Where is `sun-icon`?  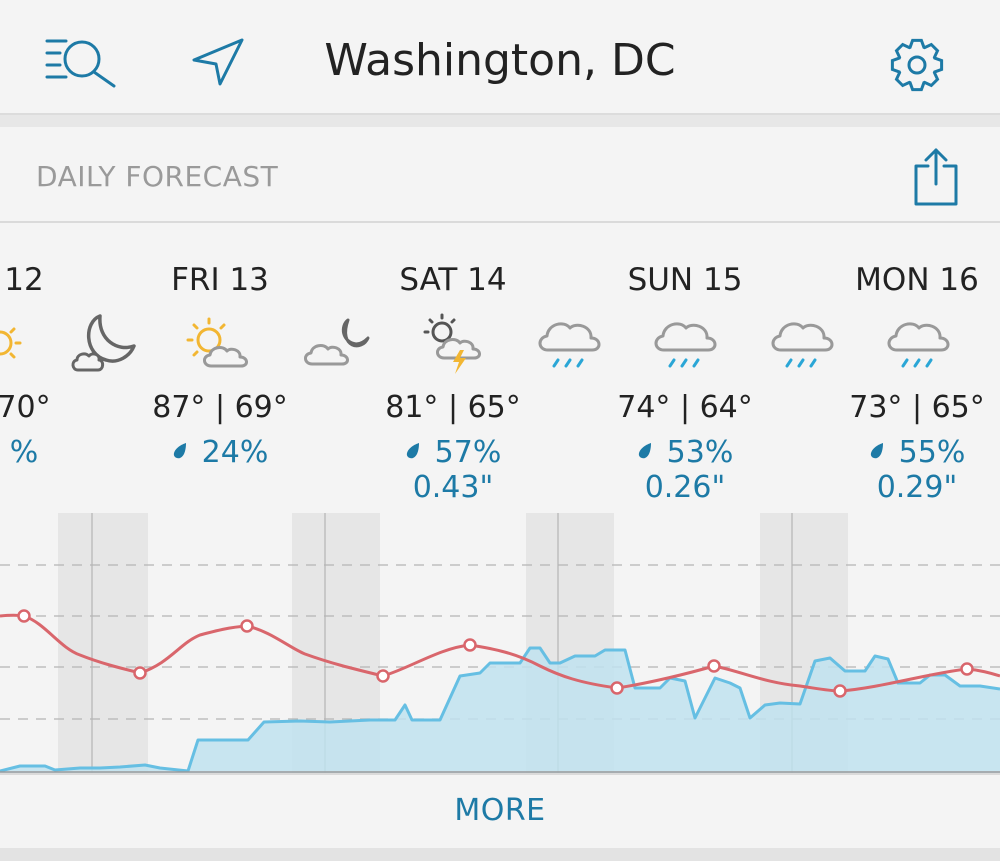
sun-icon is located at coordinates (11, 343).